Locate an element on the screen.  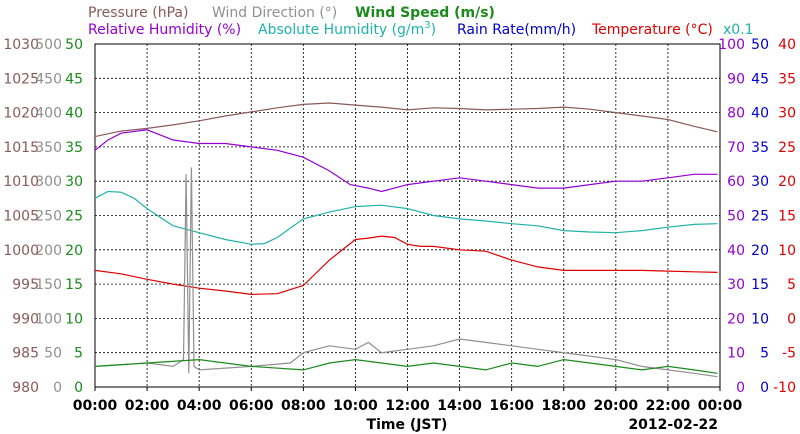
y-tick-label-temperature: 20 is located at coordinates (787, 182).